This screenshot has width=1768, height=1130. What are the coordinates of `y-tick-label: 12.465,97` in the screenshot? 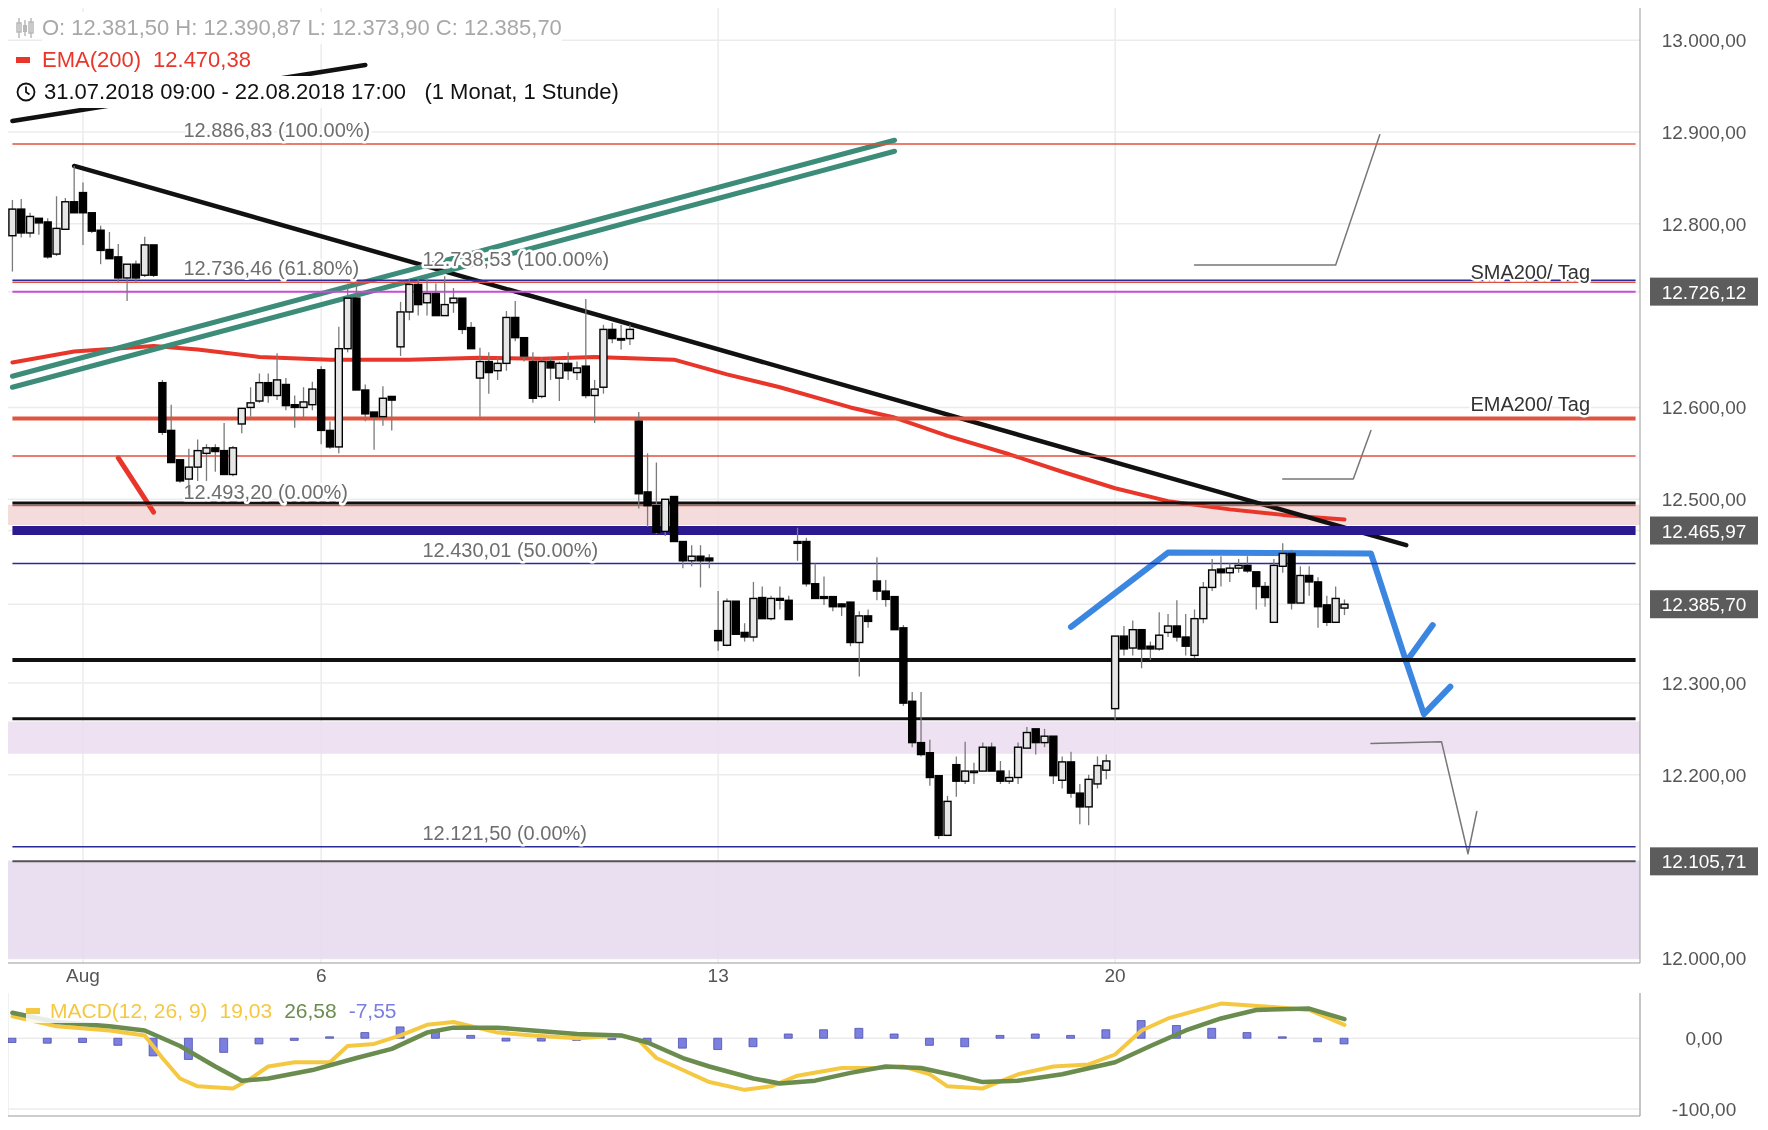 It's located at (1704, 531).